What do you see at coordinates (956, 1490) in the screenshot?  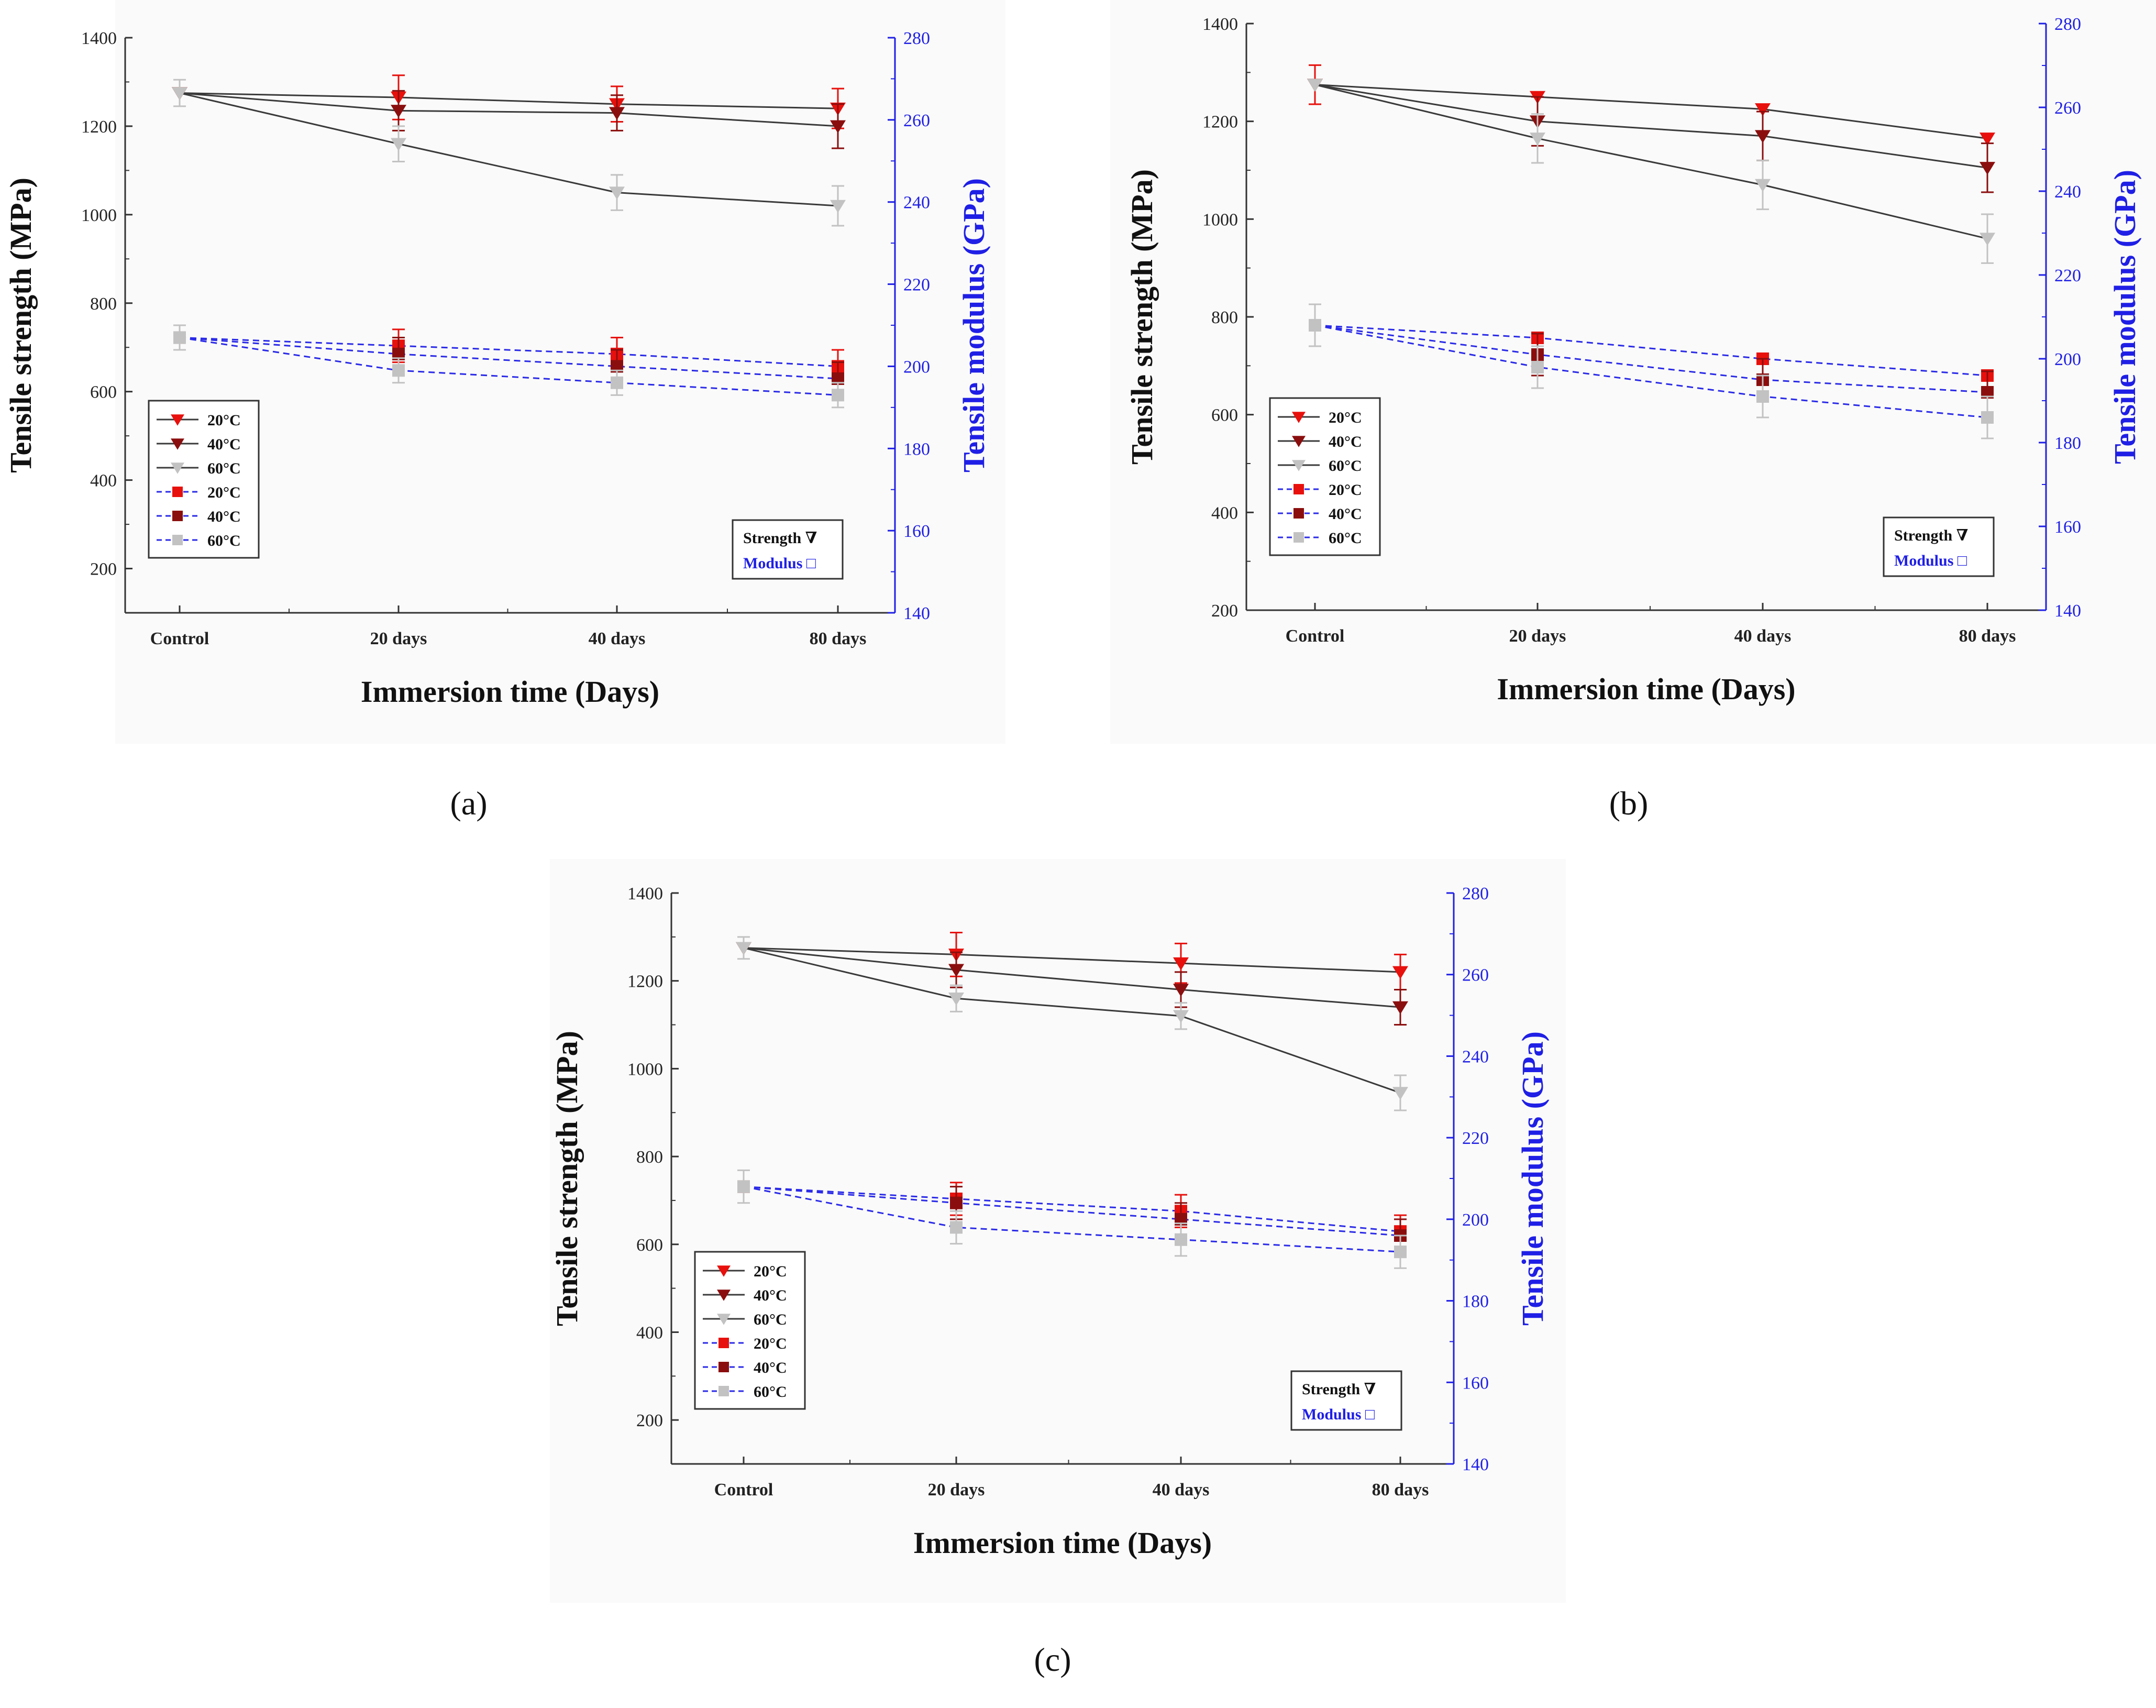 I see `x-tick-label: 20 days` at bounding box center [956, 1490].